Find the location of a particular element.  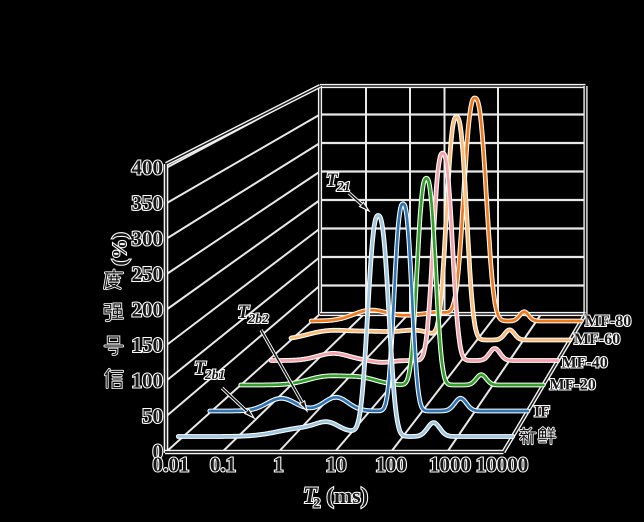

svg-text: 250 is located at coordinates (148, 274).